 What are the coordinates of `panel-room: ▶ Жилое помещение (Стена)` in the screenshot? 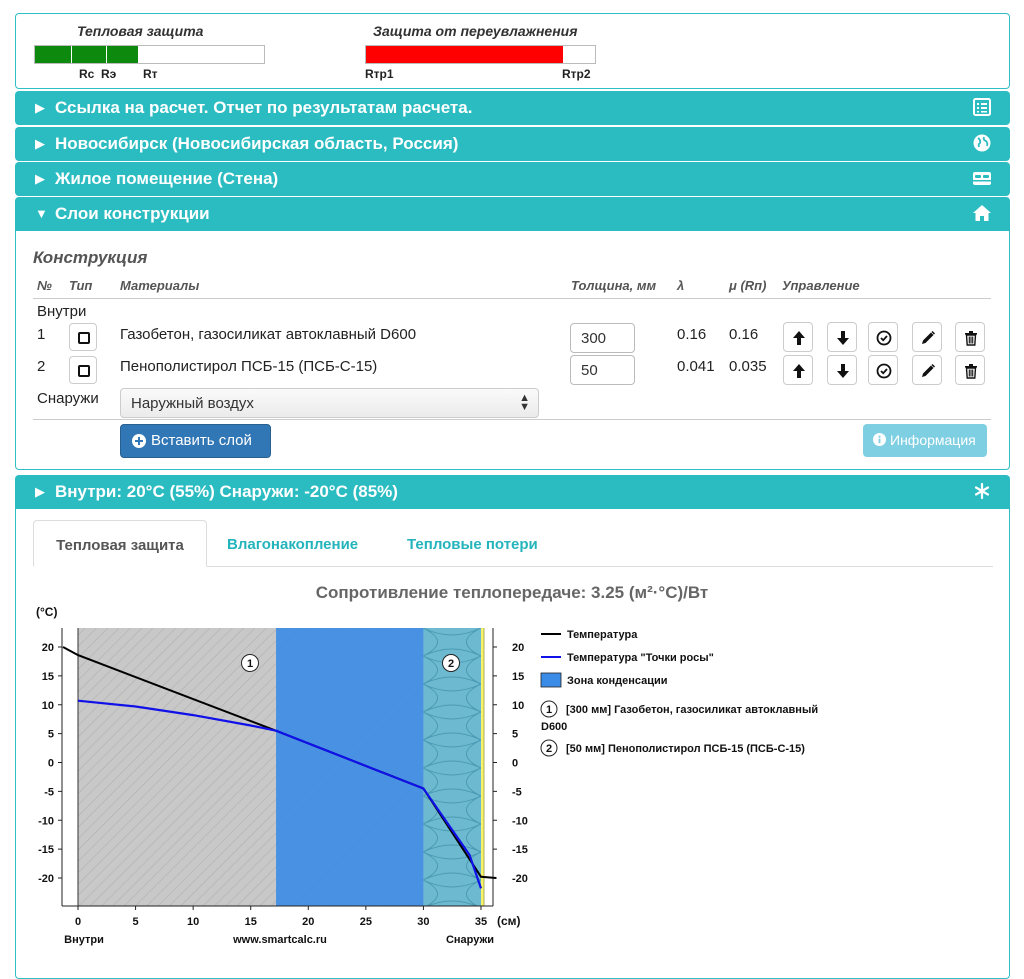 It's located at (512, 179).